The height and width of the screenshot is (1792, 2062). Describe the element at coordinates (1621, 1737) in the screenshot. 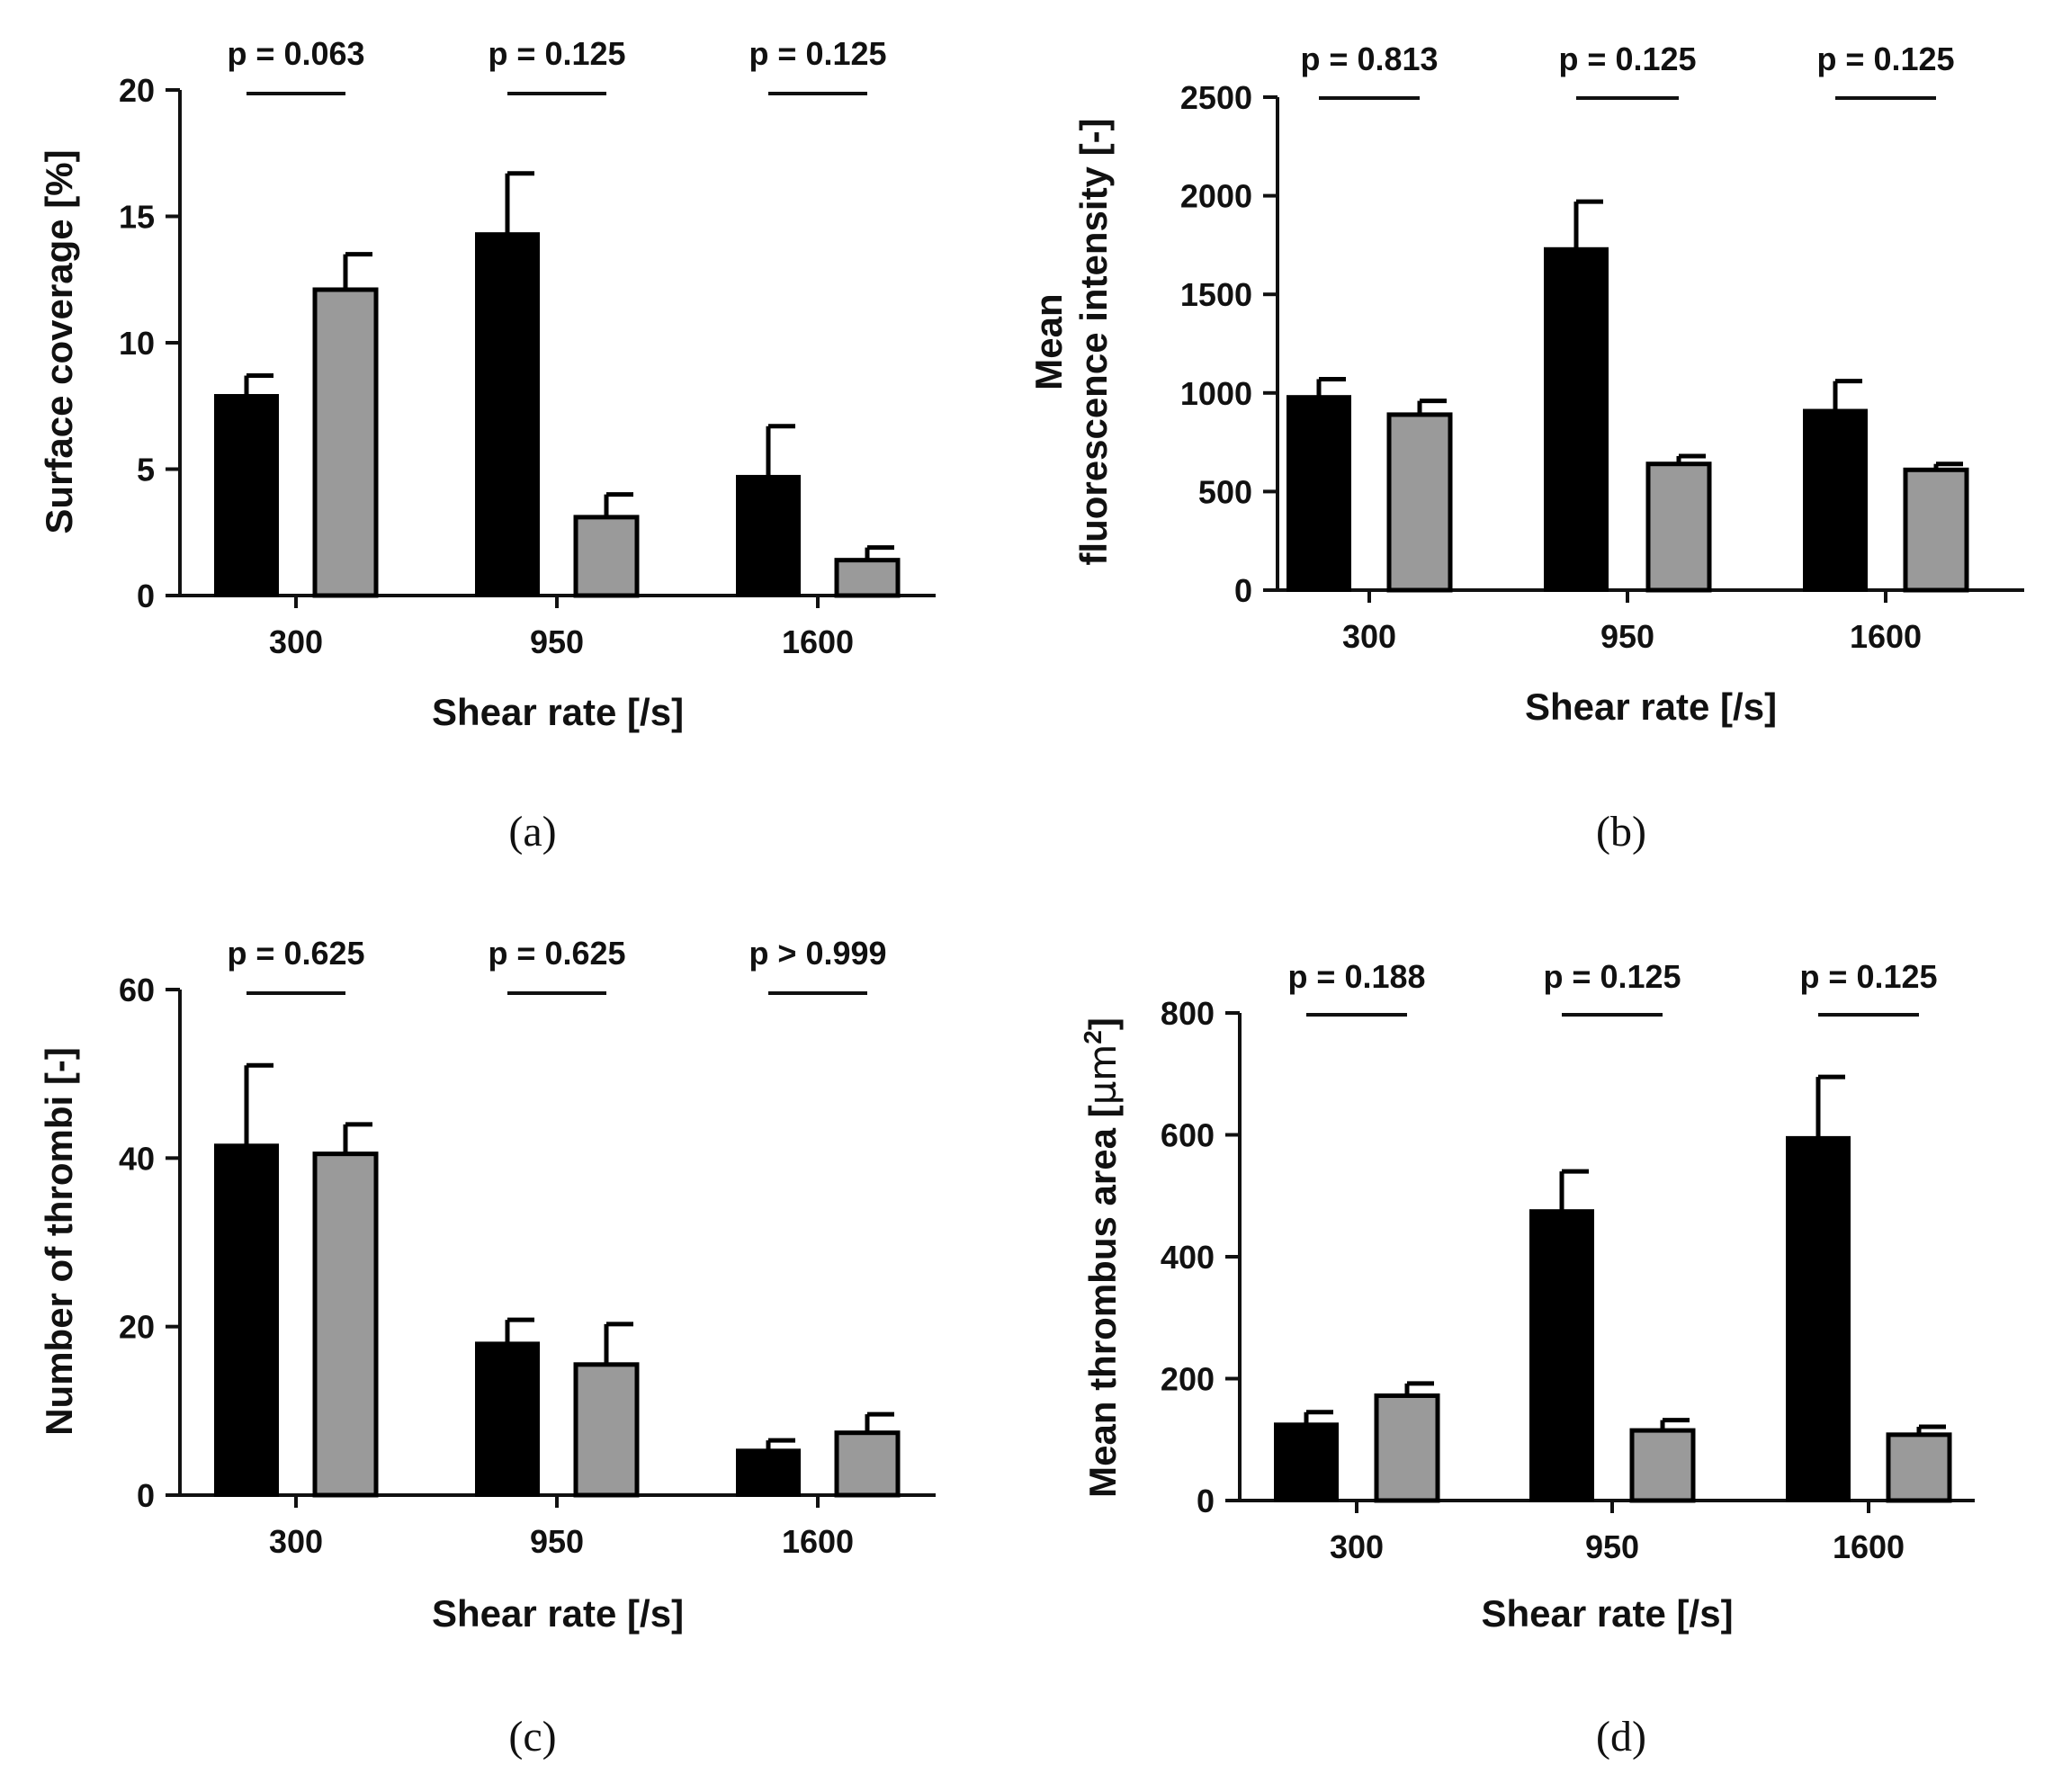

I see `panel-caption: (d)` at that location.